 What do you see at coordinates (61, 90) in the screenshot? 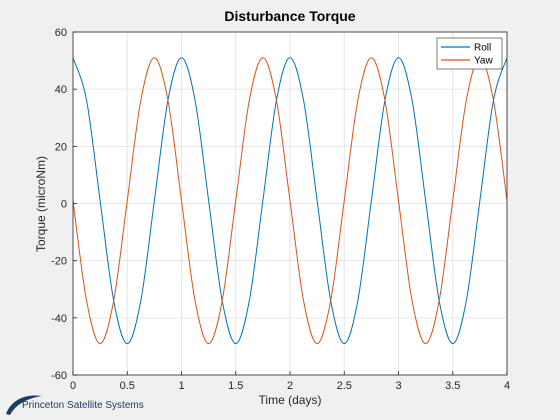
I see `y-tick-label: 40` at bounding box center [61, 90].